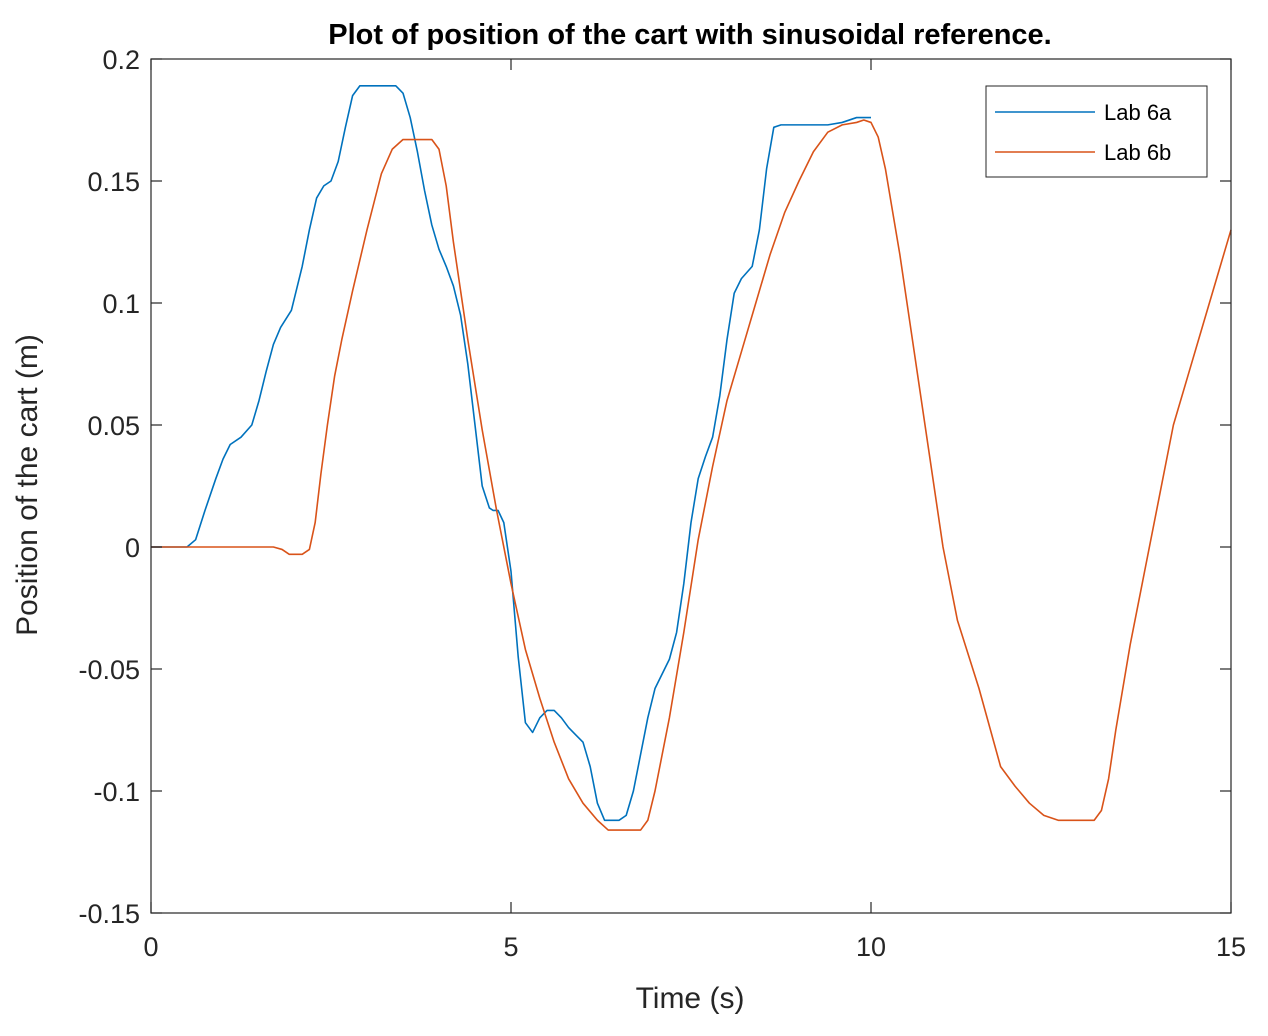  Describe the element at coordinates (690, 998) in the screenshot. I see `x-axis-label: Time (s)` at that location.